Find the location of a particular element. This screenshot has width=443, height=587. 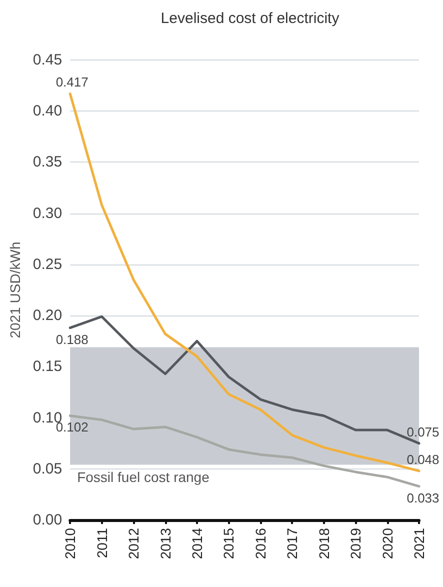

y-tick-label: 0.00 is located at coordinates (47, 520).